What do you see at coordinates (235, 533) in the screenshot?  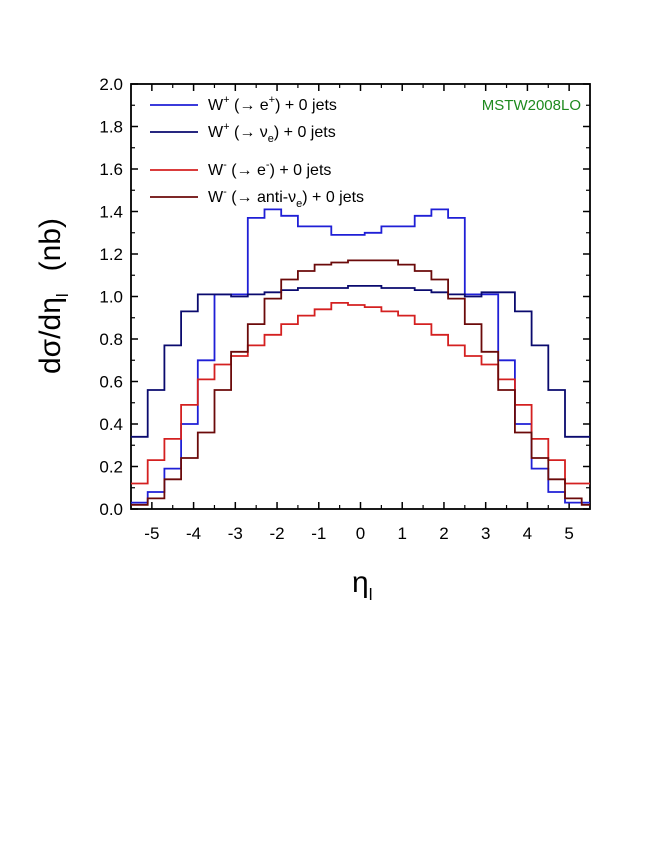 I see `x-tick-label: -3` at bounding box center [235, 533].